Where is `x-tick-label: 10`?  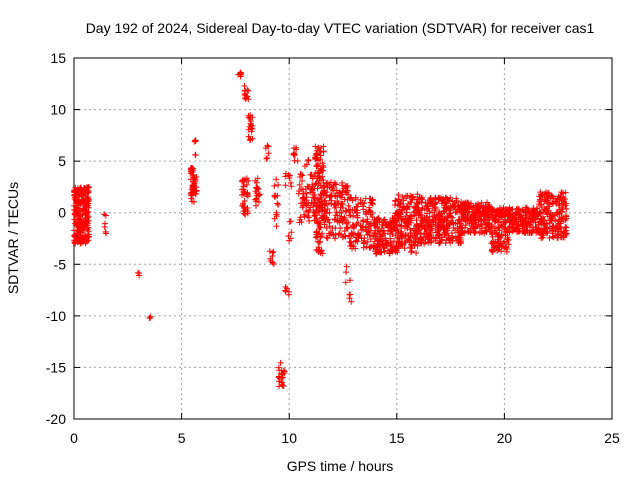
x-tick-label: 10 is located at coordinates (289, 438).